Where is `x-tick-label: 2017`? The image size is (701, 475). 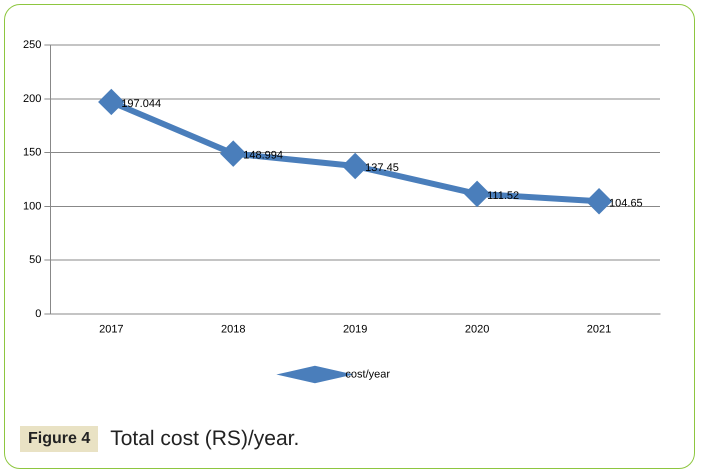
x-tick-label: 2017 is located at coordinates (111, 329).